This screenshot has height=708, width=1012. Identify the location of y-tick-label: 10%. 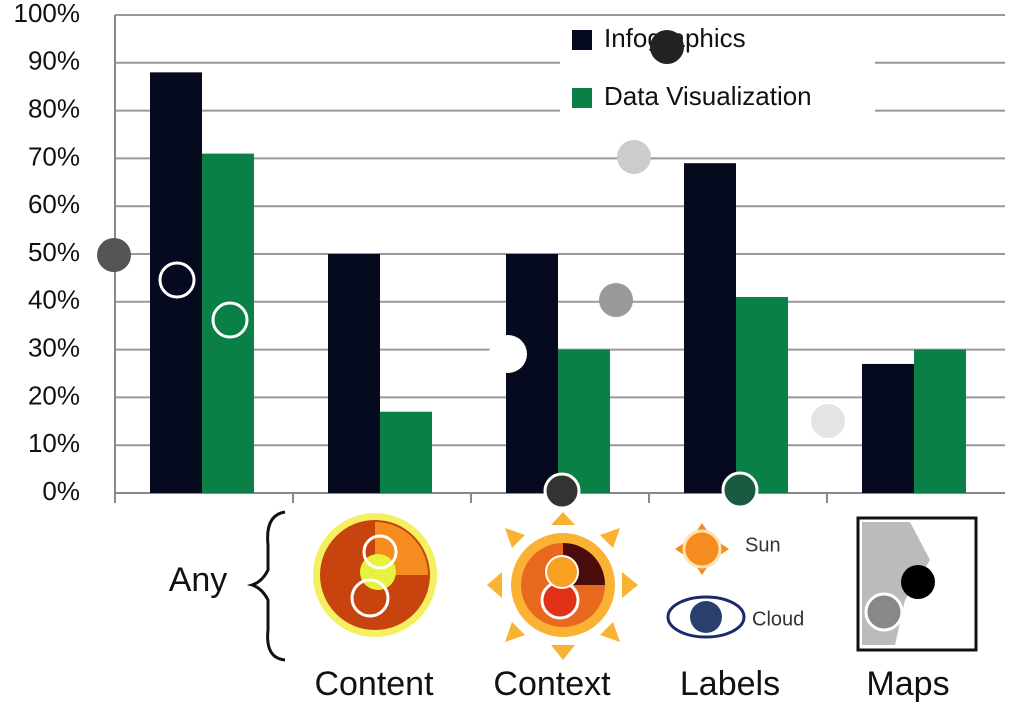
(54, 443).